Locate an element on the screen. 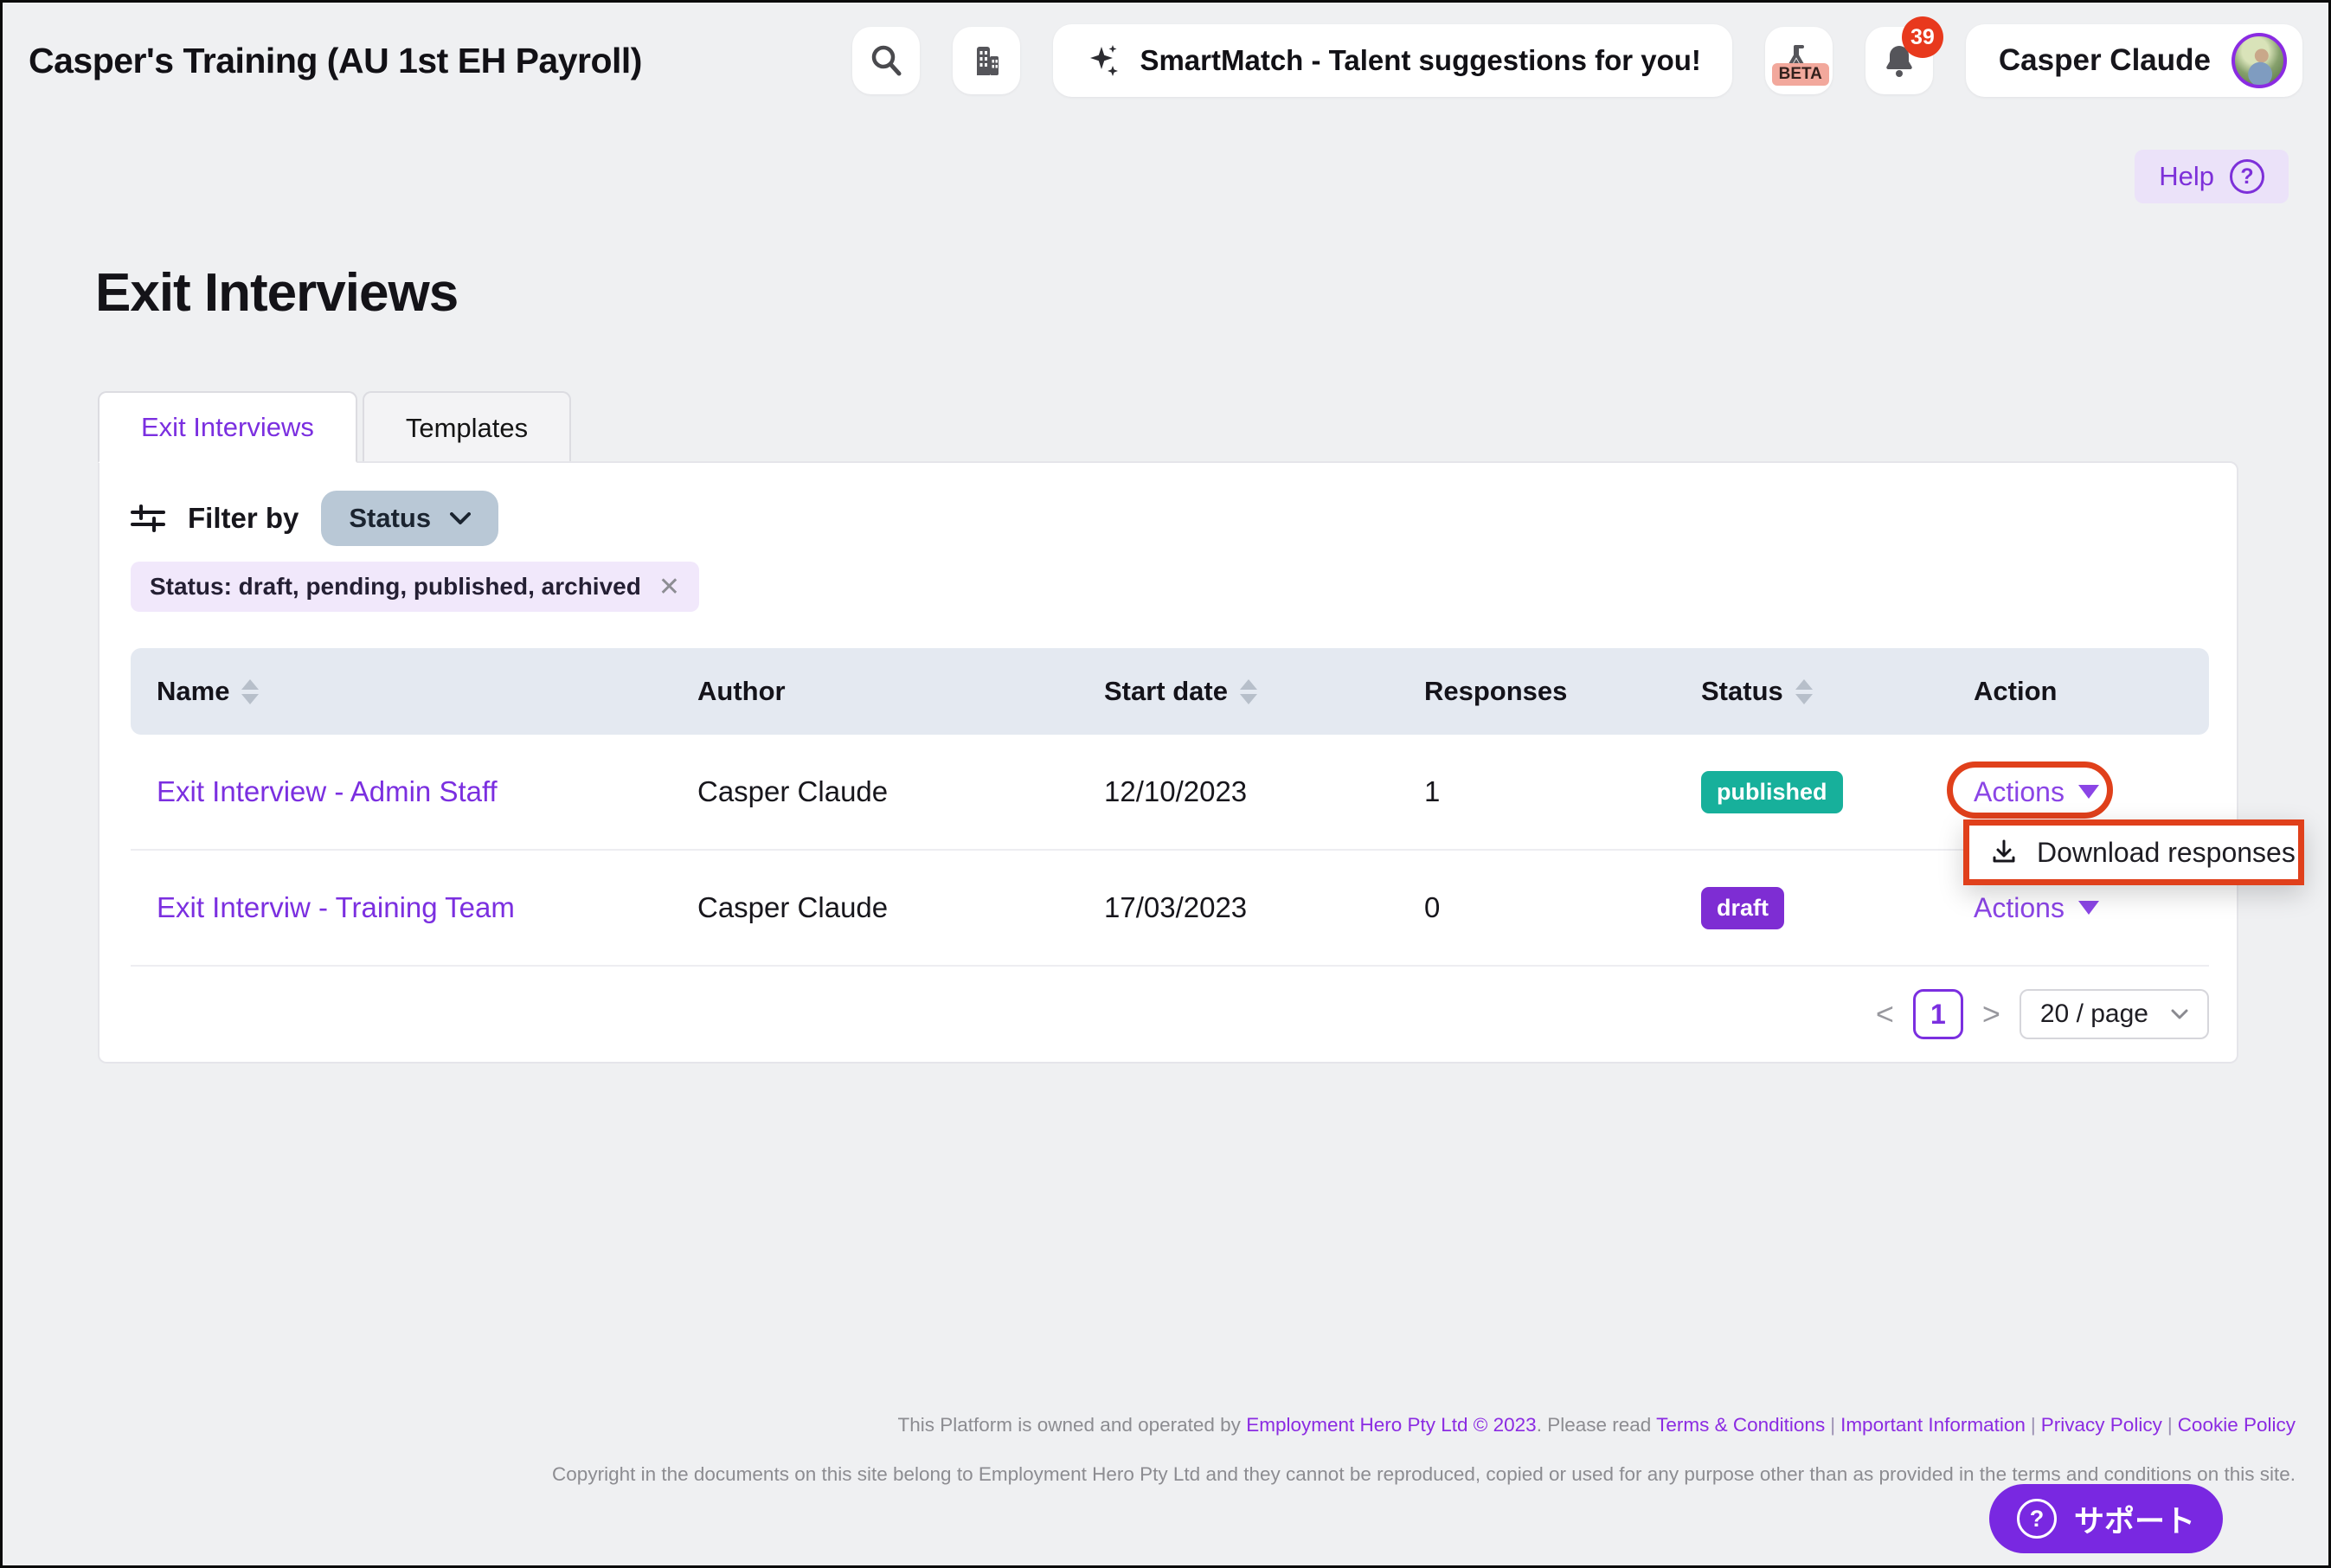 The width and height of the screenshot is (2331, 1568). download-icon is located at coordinates (2004, 852).